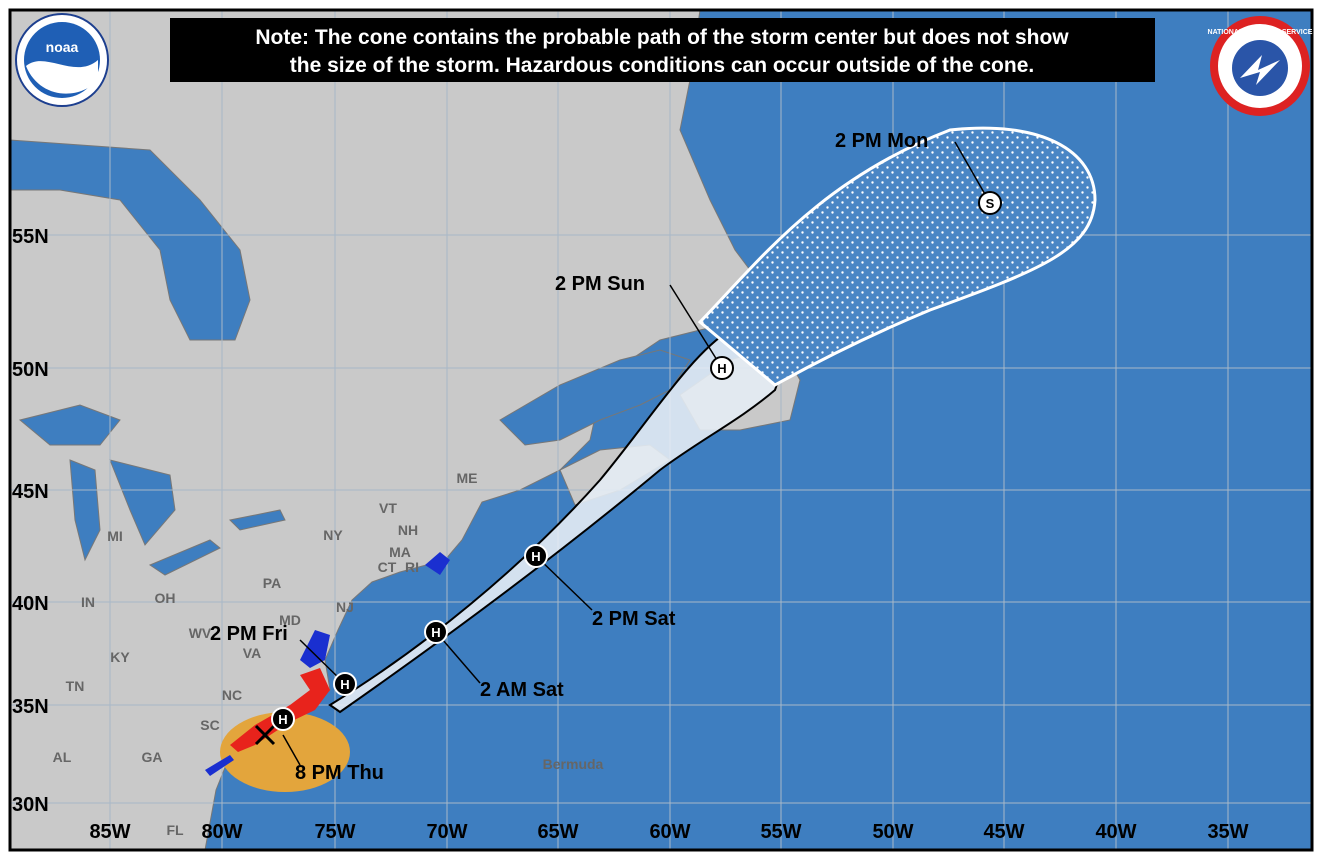  What do you see at coordinates (30, 805) in the screenshot?
I see `latitude-label: 30N` at bounding box center [30, 805].